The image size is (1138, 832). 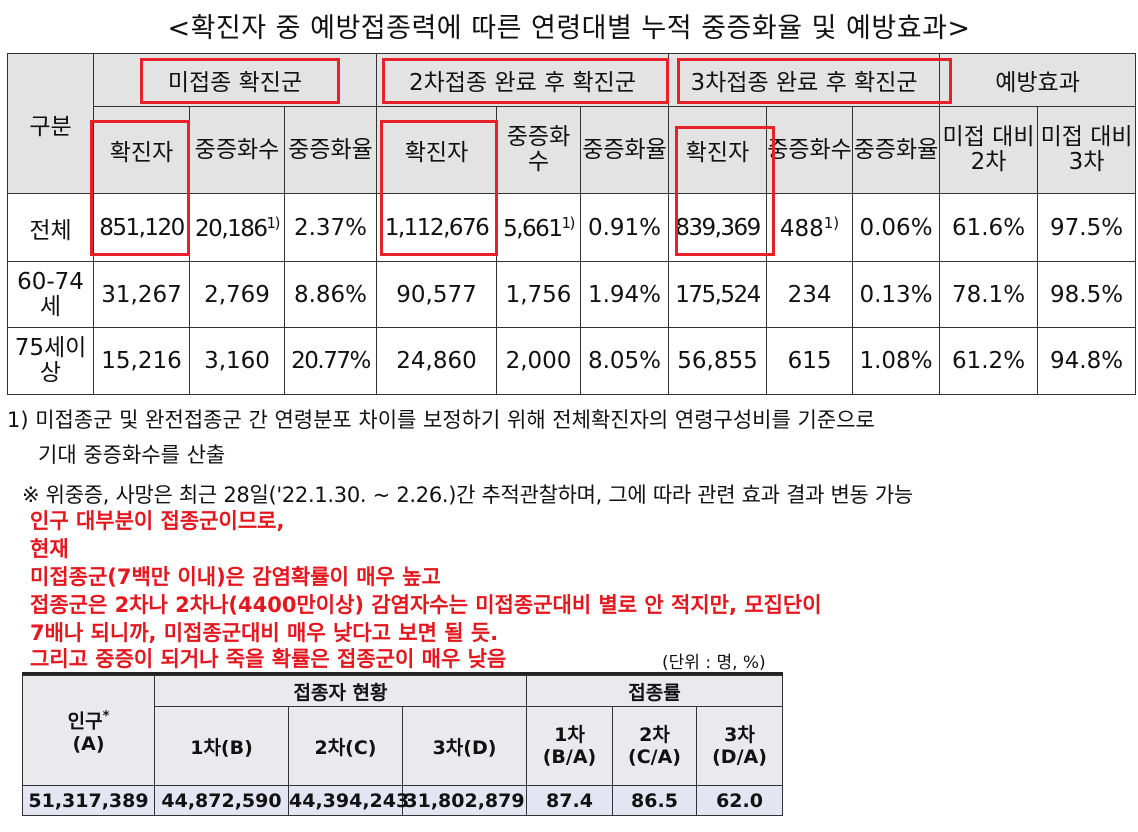 I want to click on cell-severe-rate: 1.08%, so click(x=896, y=361).